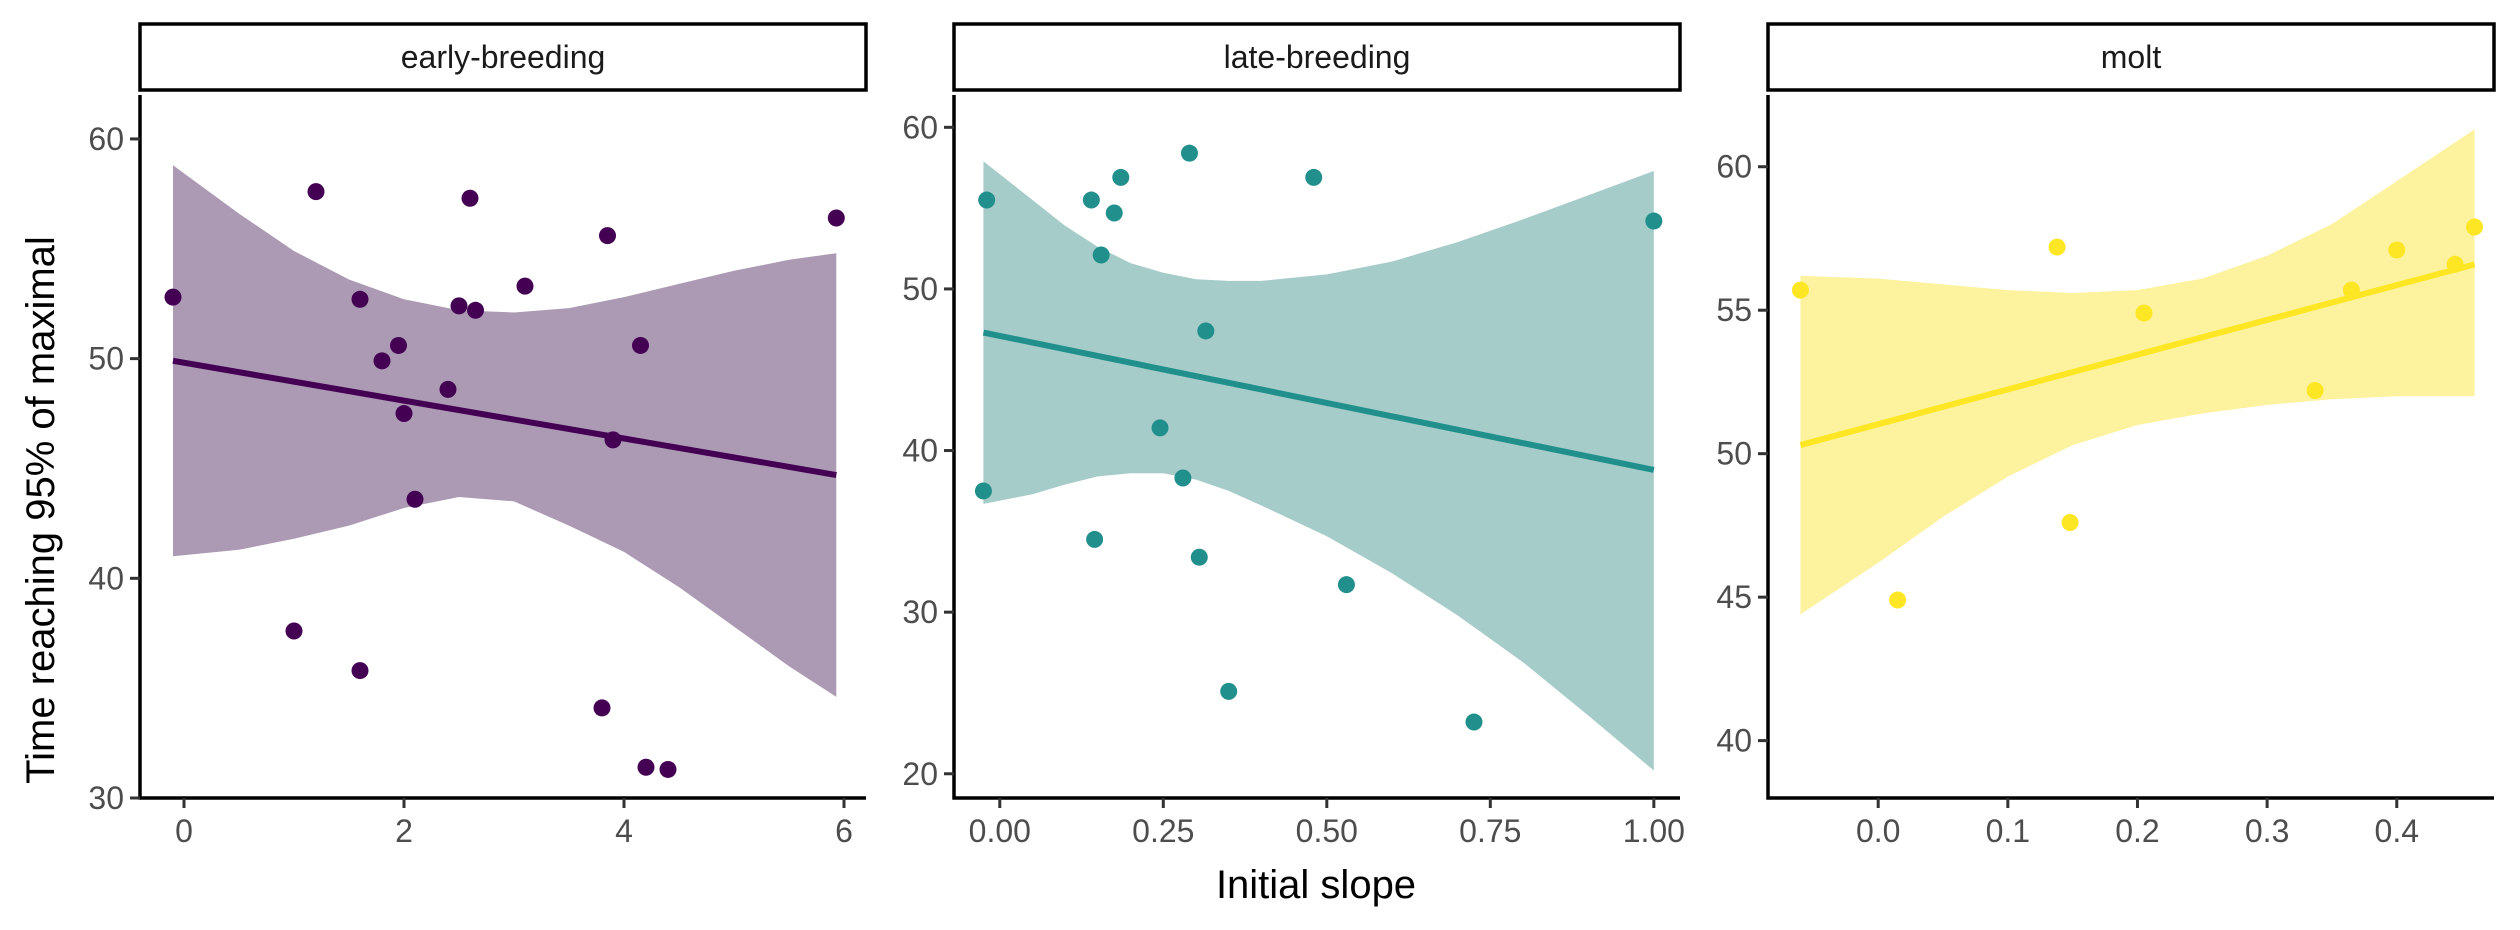  I want to click on x-tick-label: 2, so click(404, 831).